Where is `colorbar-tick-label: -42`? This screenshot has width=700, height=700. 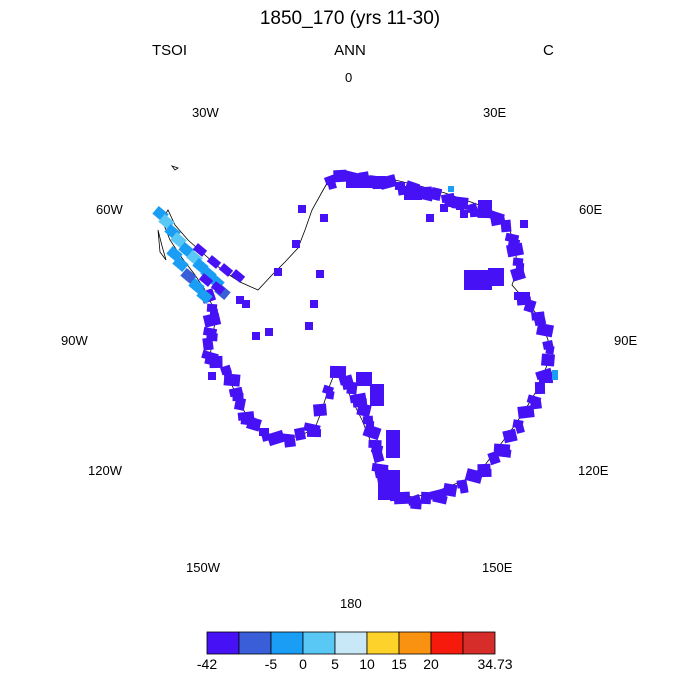
colorbar-tick-label: -42 is located at coordinates (207, 664).